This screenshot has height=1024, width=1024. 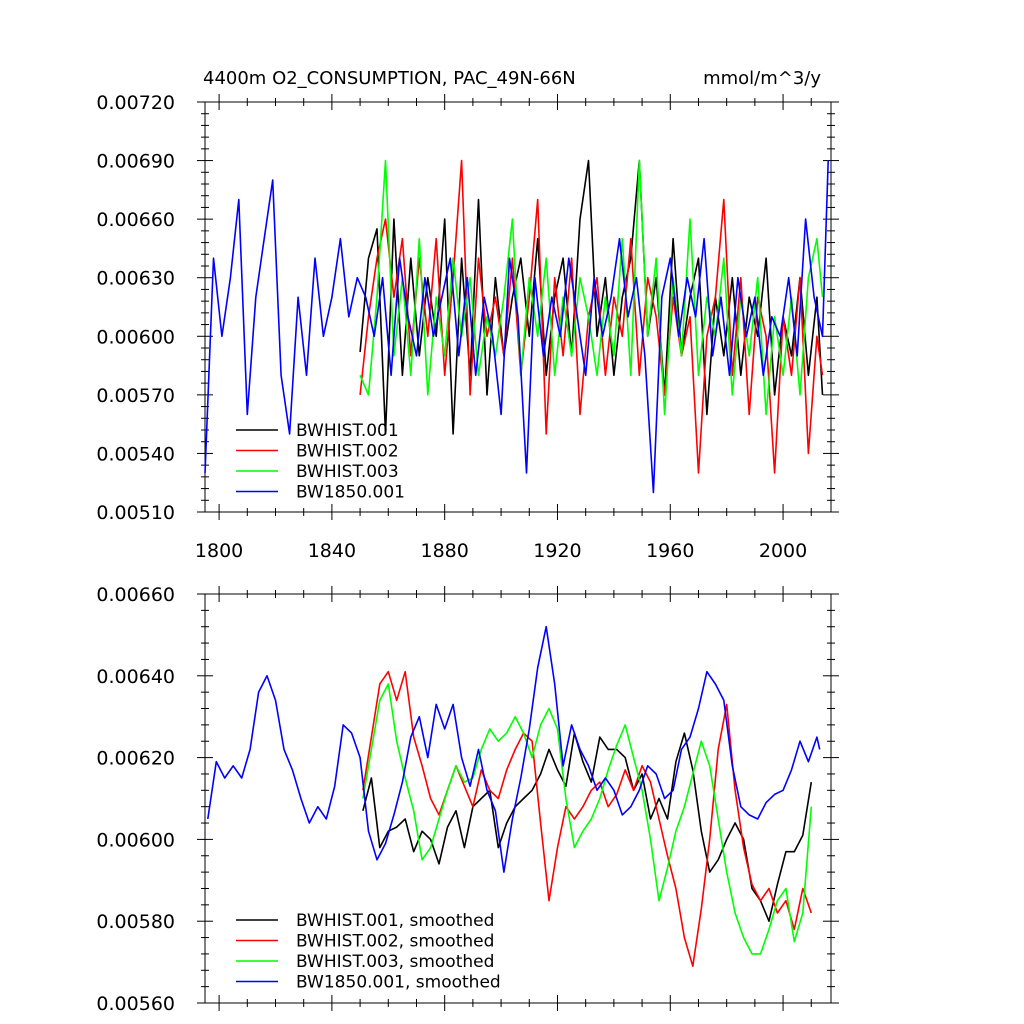 I want to click on x-tick-label: 2000, so click(x=783, y=551).